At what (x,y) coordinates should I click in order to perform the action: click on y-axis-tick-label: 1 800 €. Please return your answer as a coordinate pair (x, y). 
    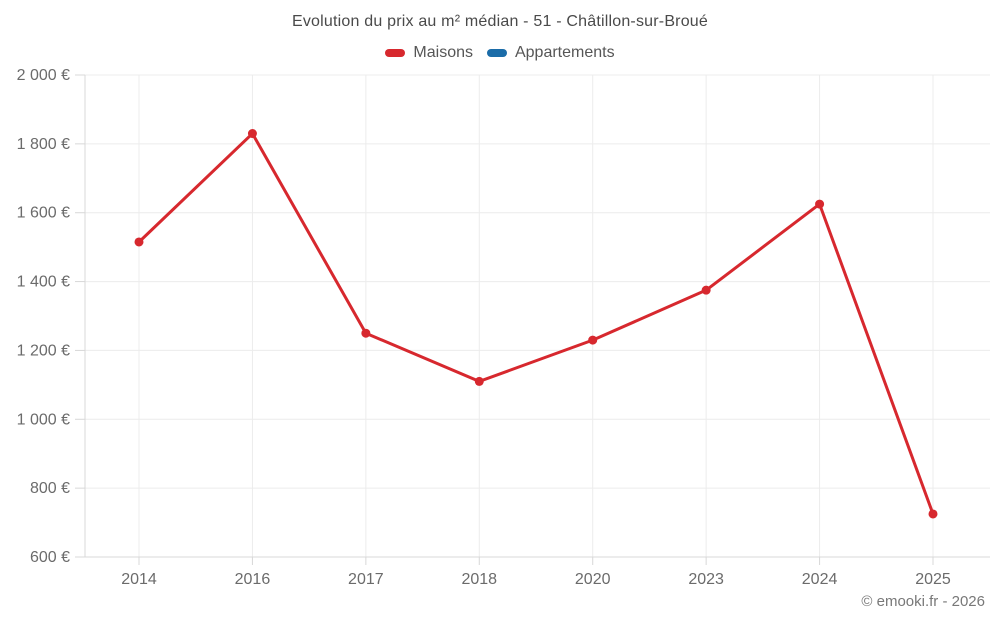
    Looking at the image, I should click on (43, 144).